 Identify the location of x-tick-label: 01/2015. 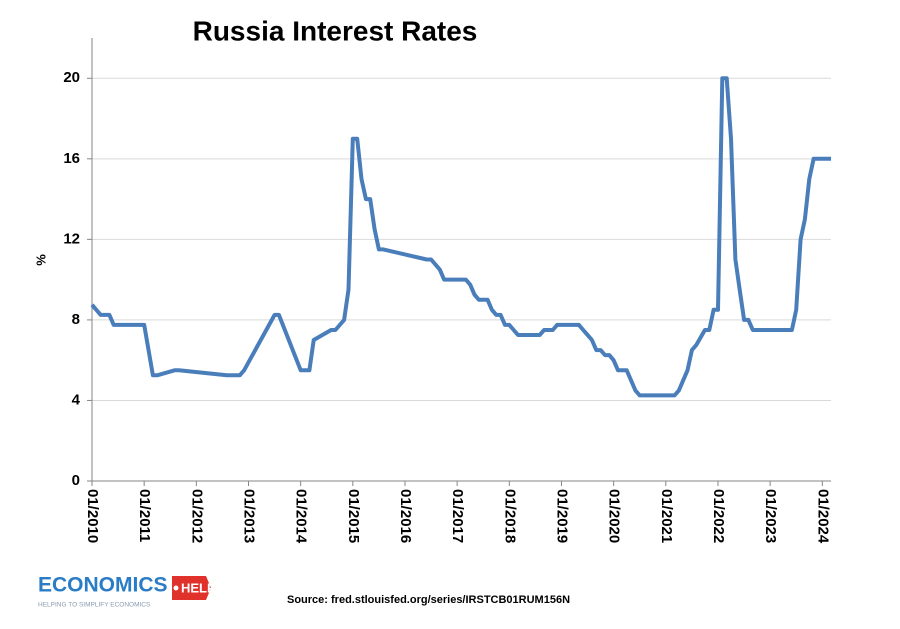
(353, 516).